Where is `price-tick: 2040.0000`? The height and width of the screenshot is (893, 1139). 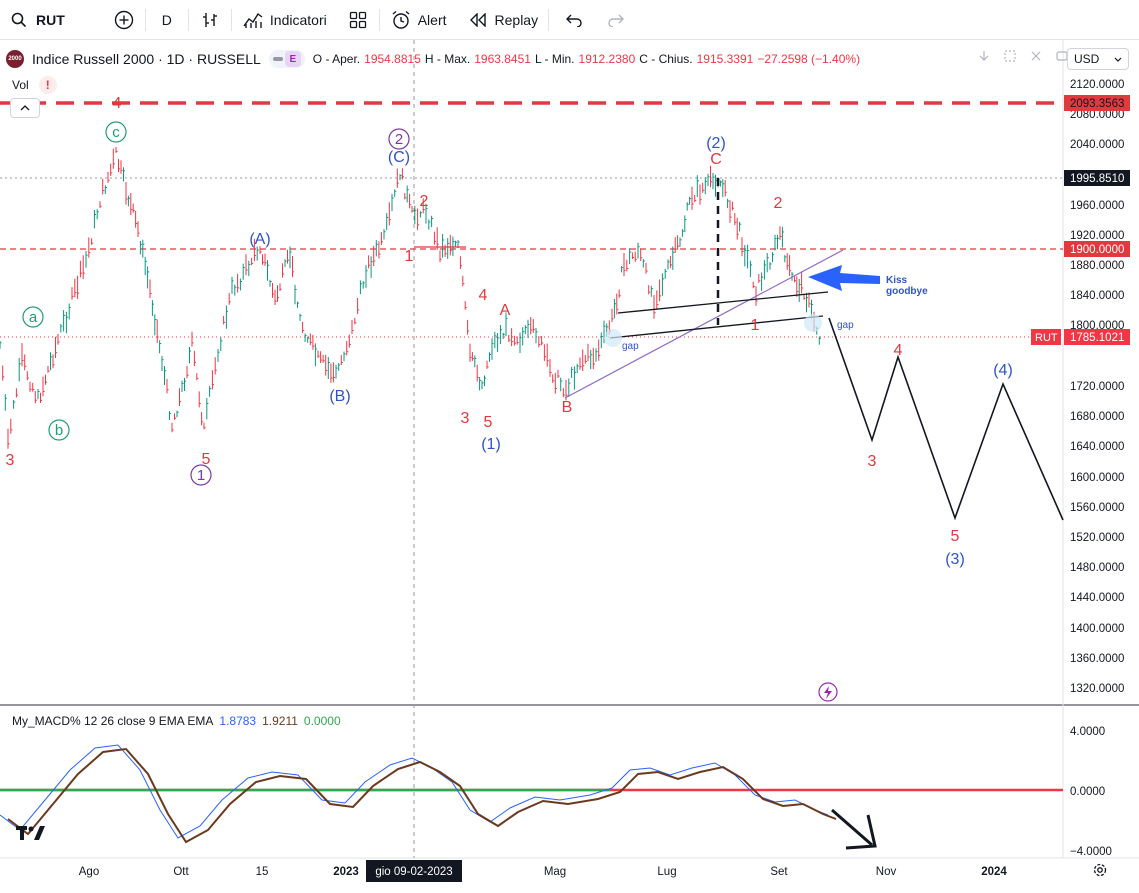 price-tick: 2040.0000 is located at coordinates (1097, 145).